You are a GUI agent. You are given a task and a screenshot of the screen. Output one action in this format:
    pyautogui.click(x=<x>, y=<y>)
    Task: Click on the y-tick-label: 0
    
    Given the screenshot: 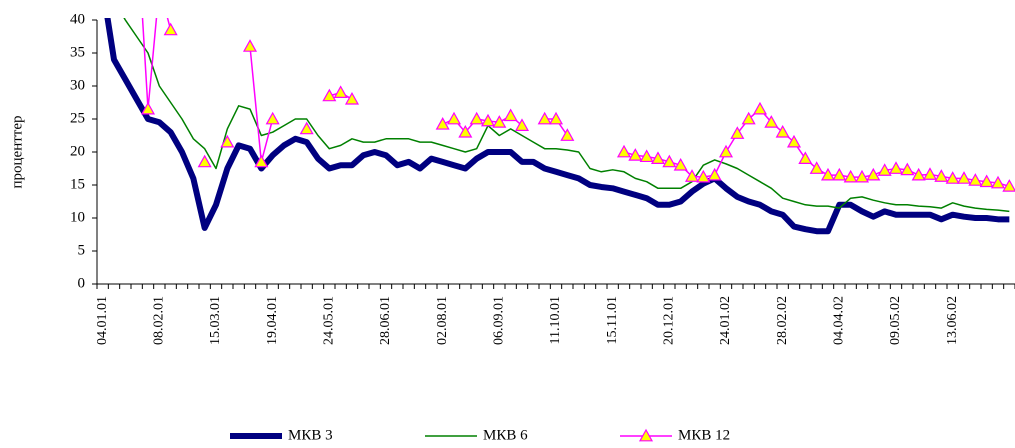 What is the action you would take?
    pyautogui.click(x=82, y=283)
    